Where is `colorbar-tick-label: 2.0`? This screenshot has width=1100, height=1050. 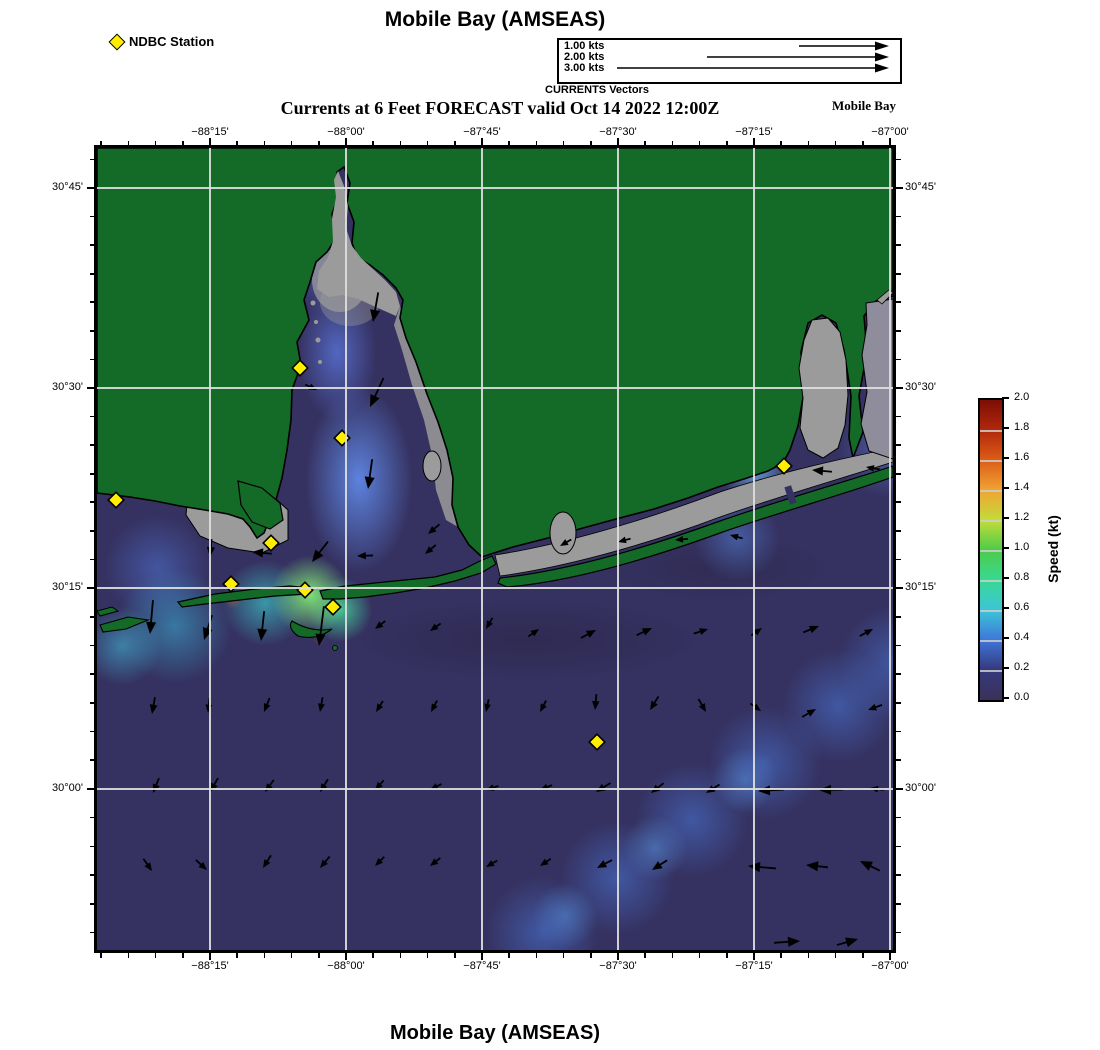 colorbar-tick-label: 2.0 is located at coordinates (1022, 397).